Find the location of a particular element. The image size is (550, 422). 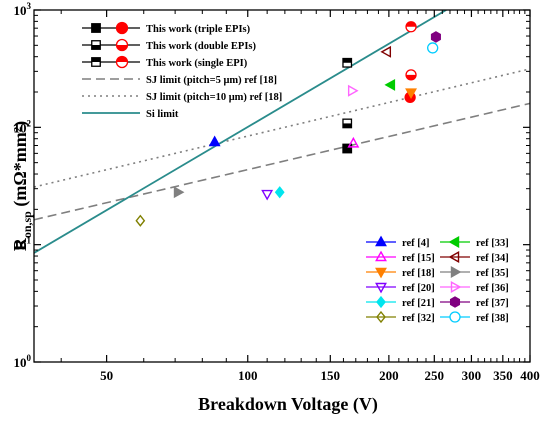

legend-label: This work (single EPI) is located at coordinates (197, 63).